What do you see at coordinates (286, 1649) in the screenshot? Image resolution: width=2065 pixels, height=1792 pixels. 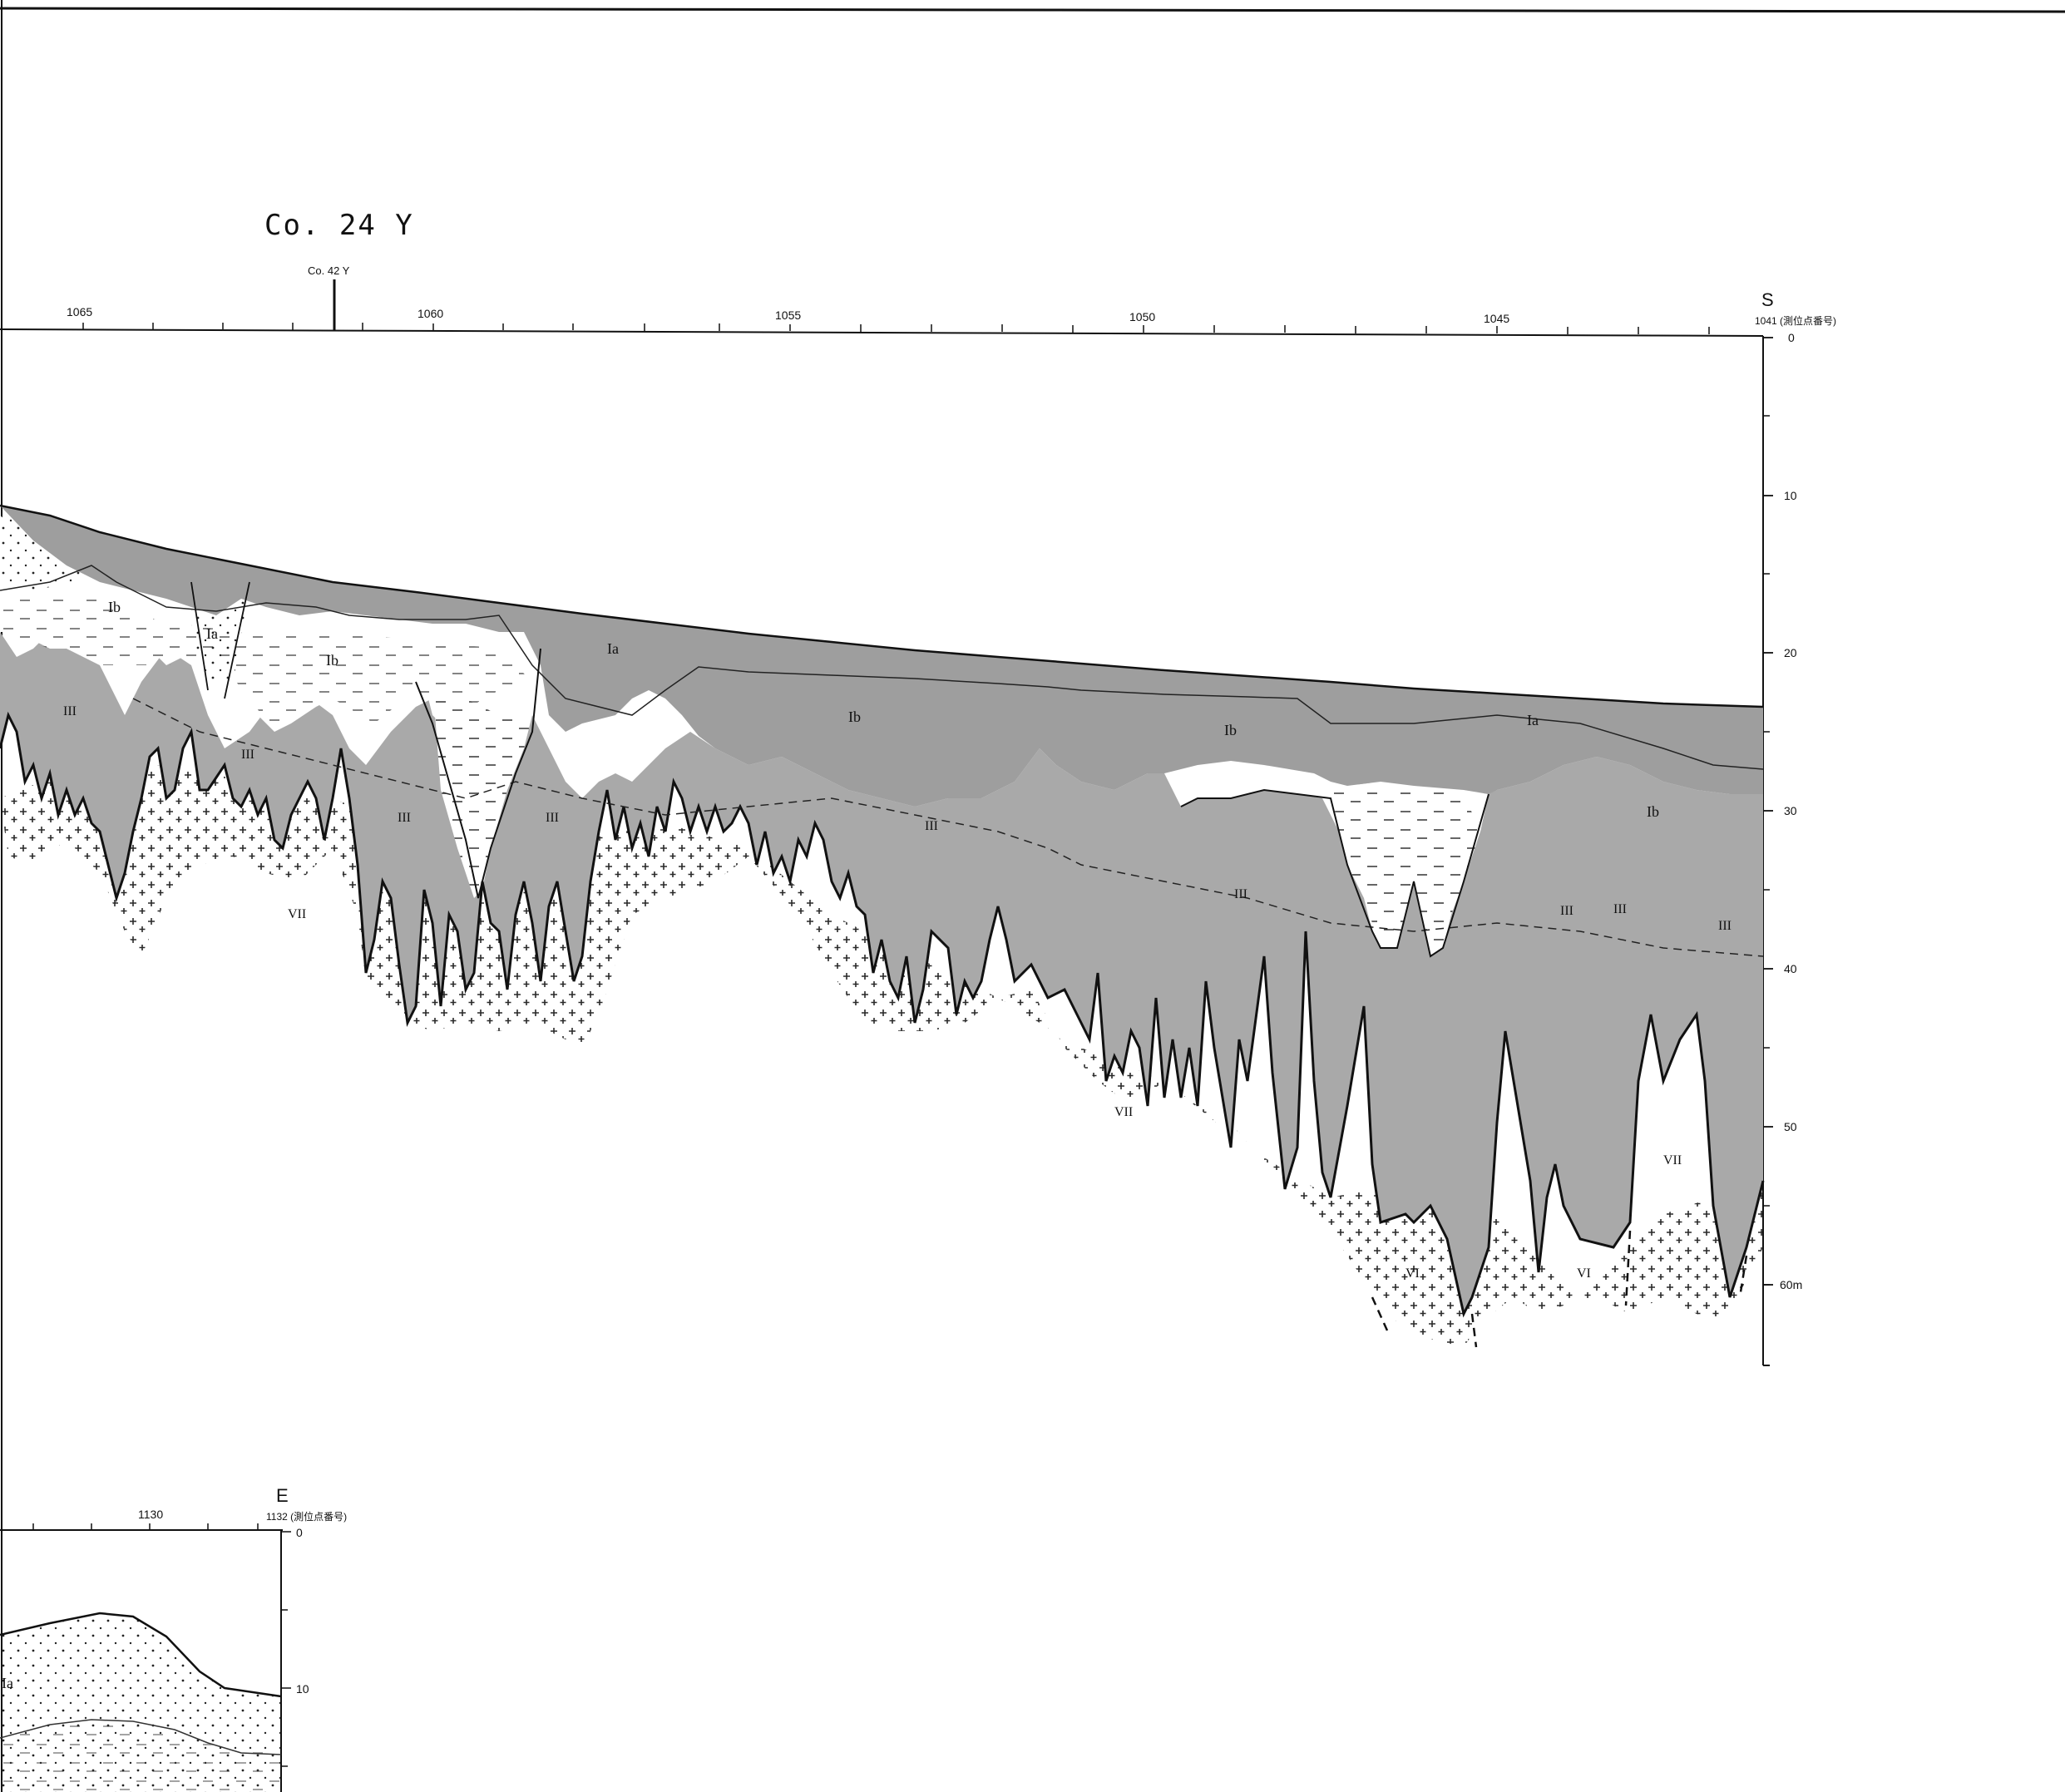 I see `inset-depth-ticks` at bounding box center [286, 1649].